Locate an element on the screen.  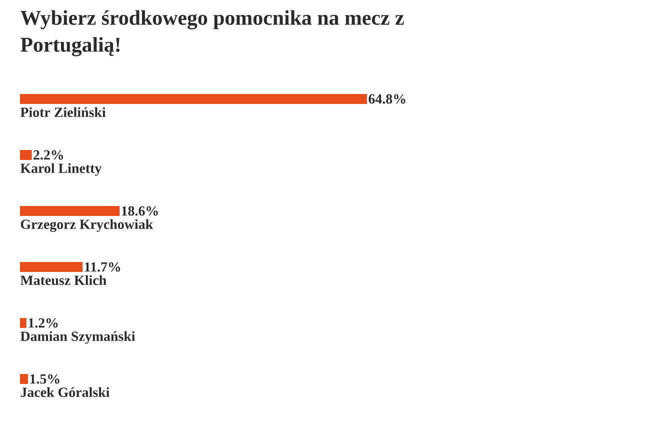
chart-title: Wybierz środkowego pomocnika na mecz z Portugalią! is located at coordinates (212, 33).